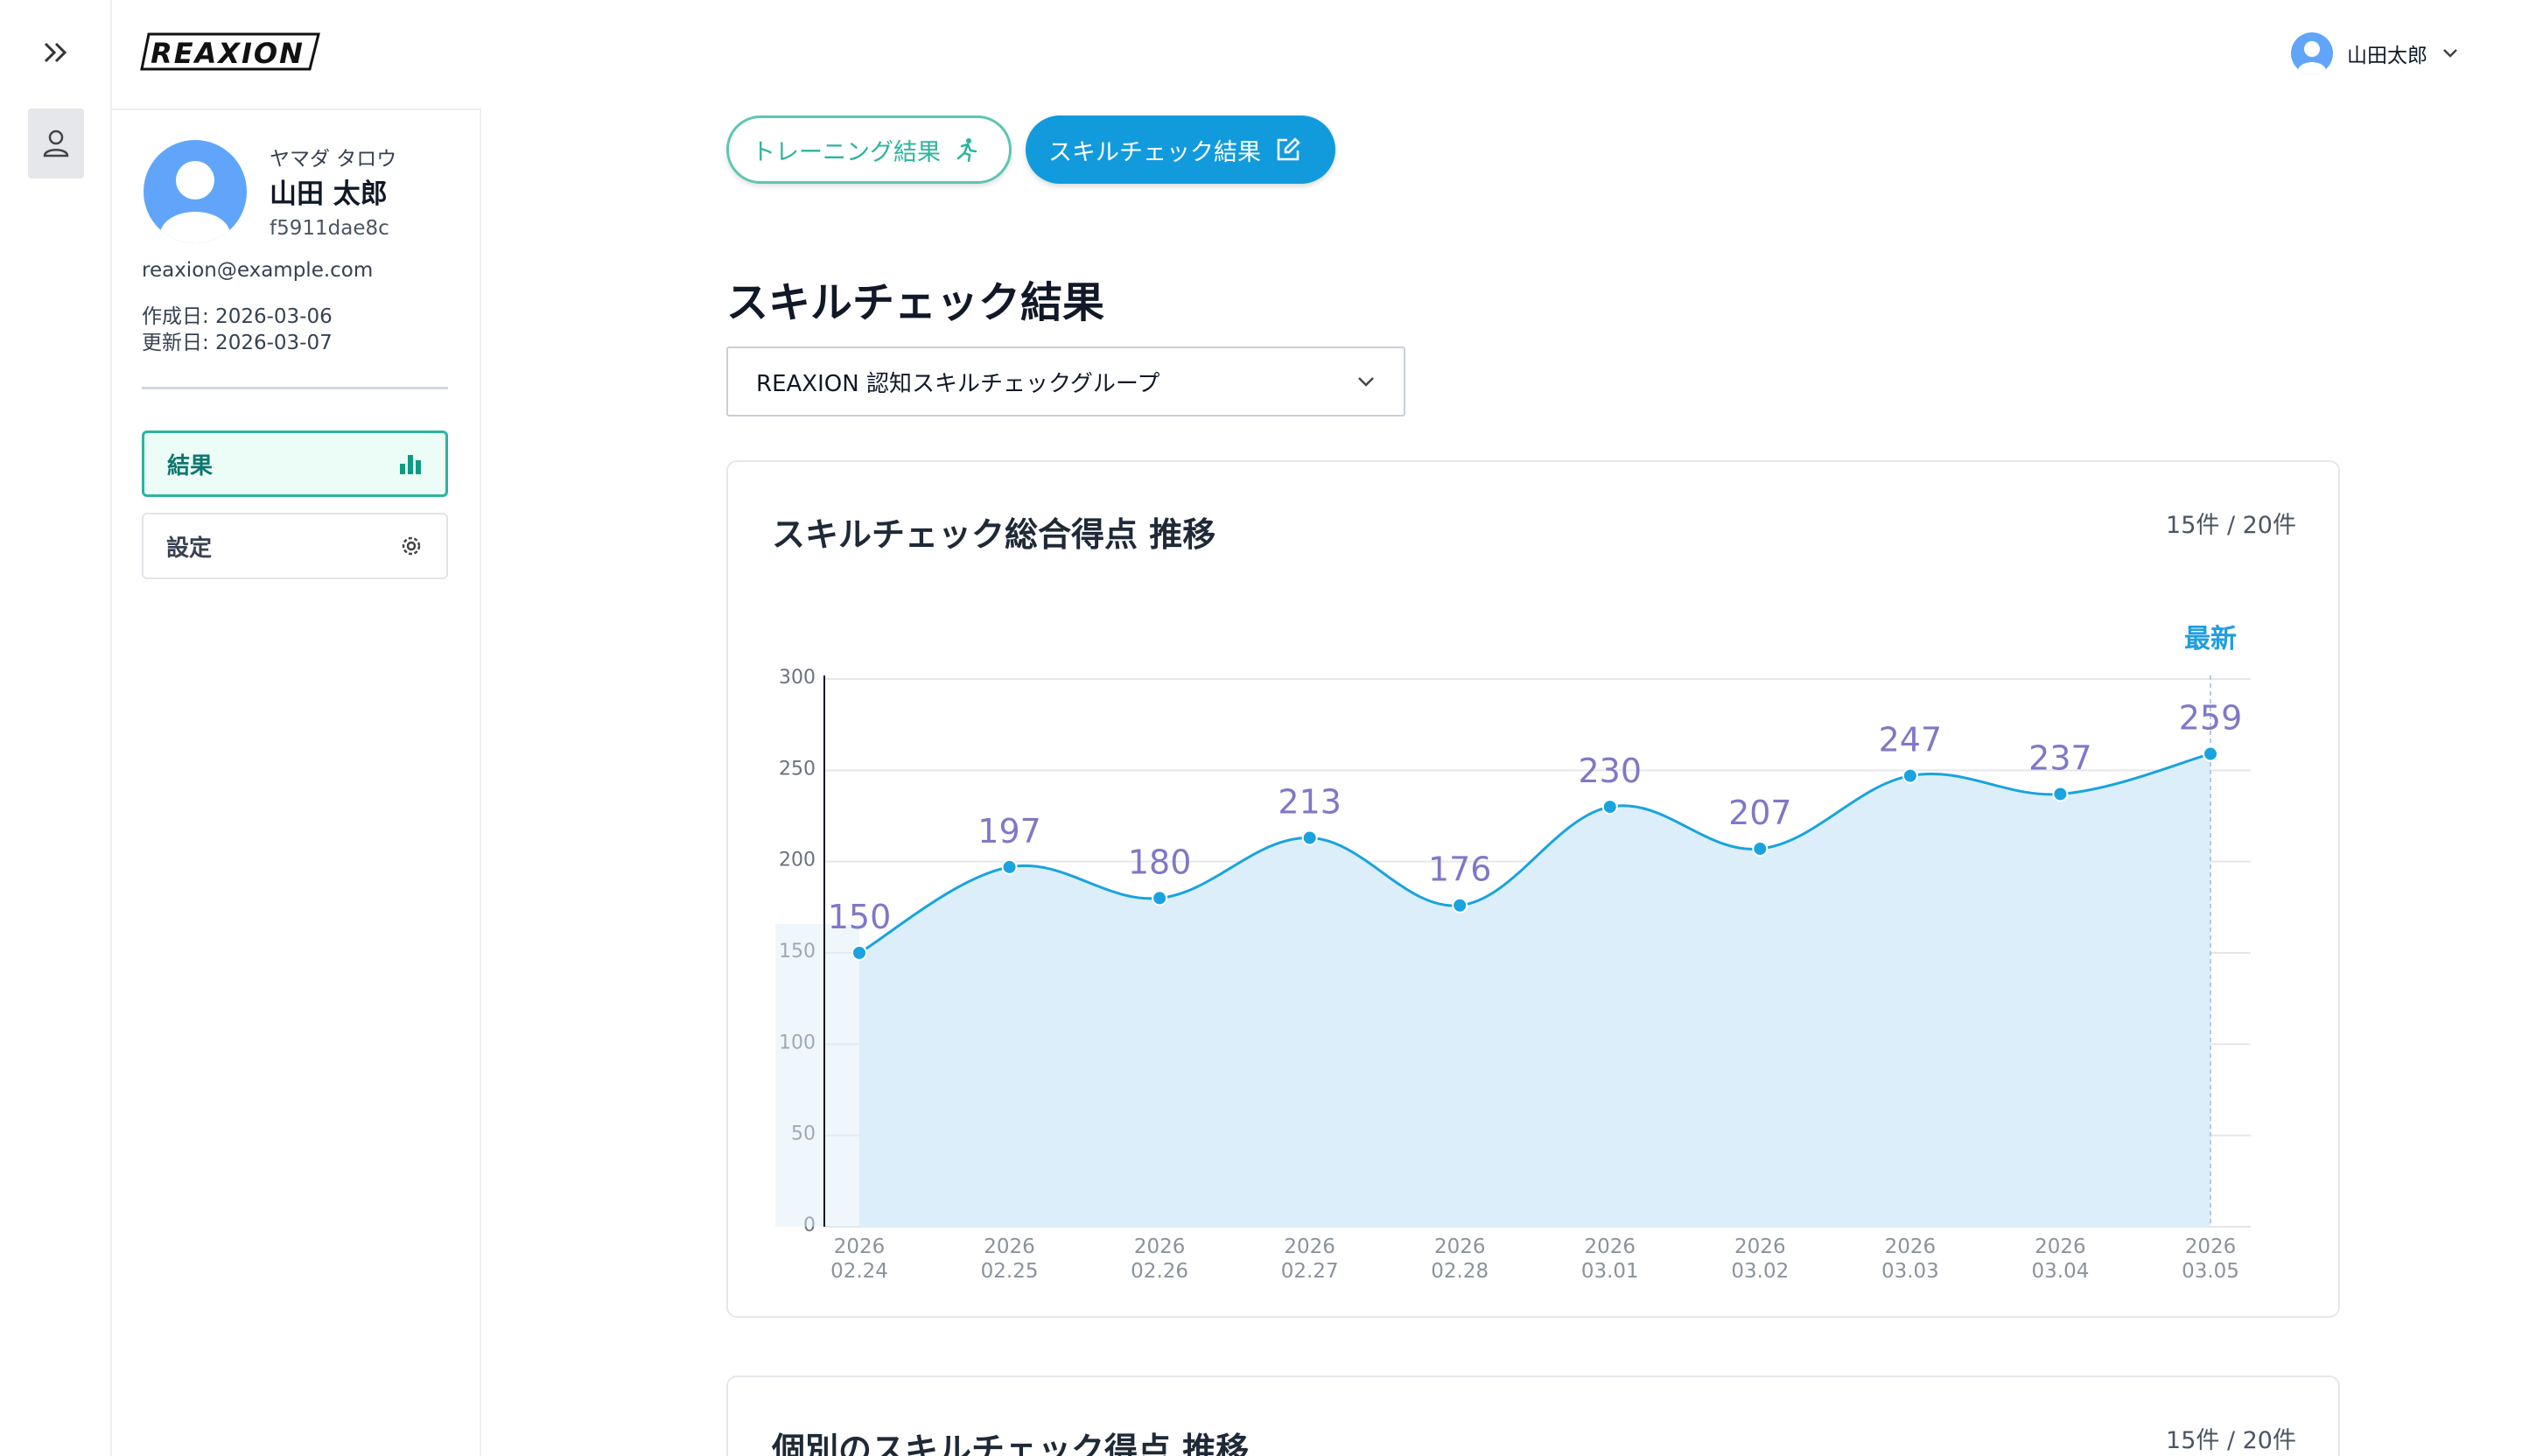 This screenshot has width=2543, height=1456. What do you see at coordinates (329, 228) in the screenshot?
I see `profile-id: f5911dae8c` at bounding box center [329, 228].